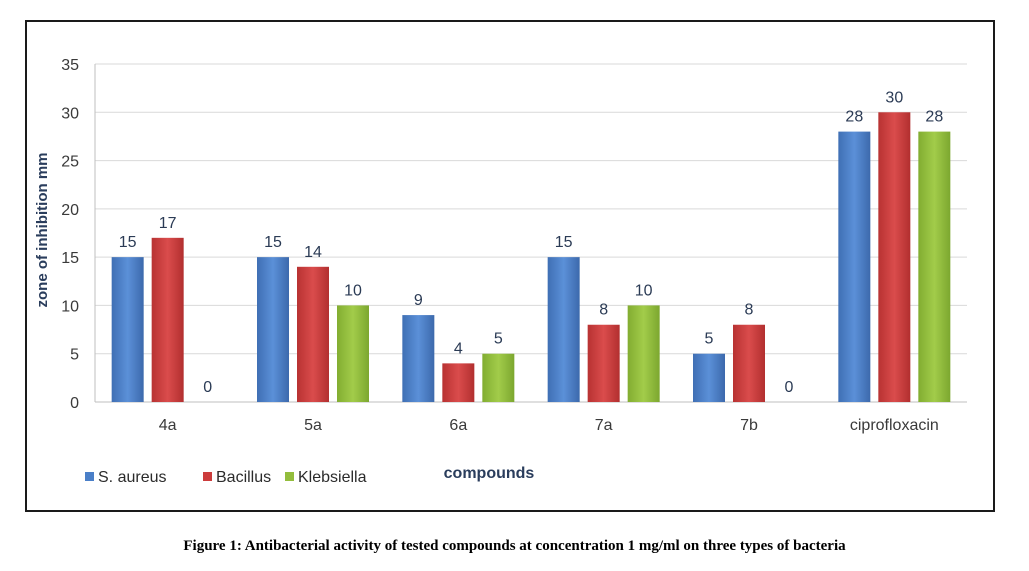 The width and height of the screenshot is (1029, 571). What do you see at coordinates (332, 477) in the screenshot?
I see `legend-label: Klebsiella` at bounding box center [332, 477].